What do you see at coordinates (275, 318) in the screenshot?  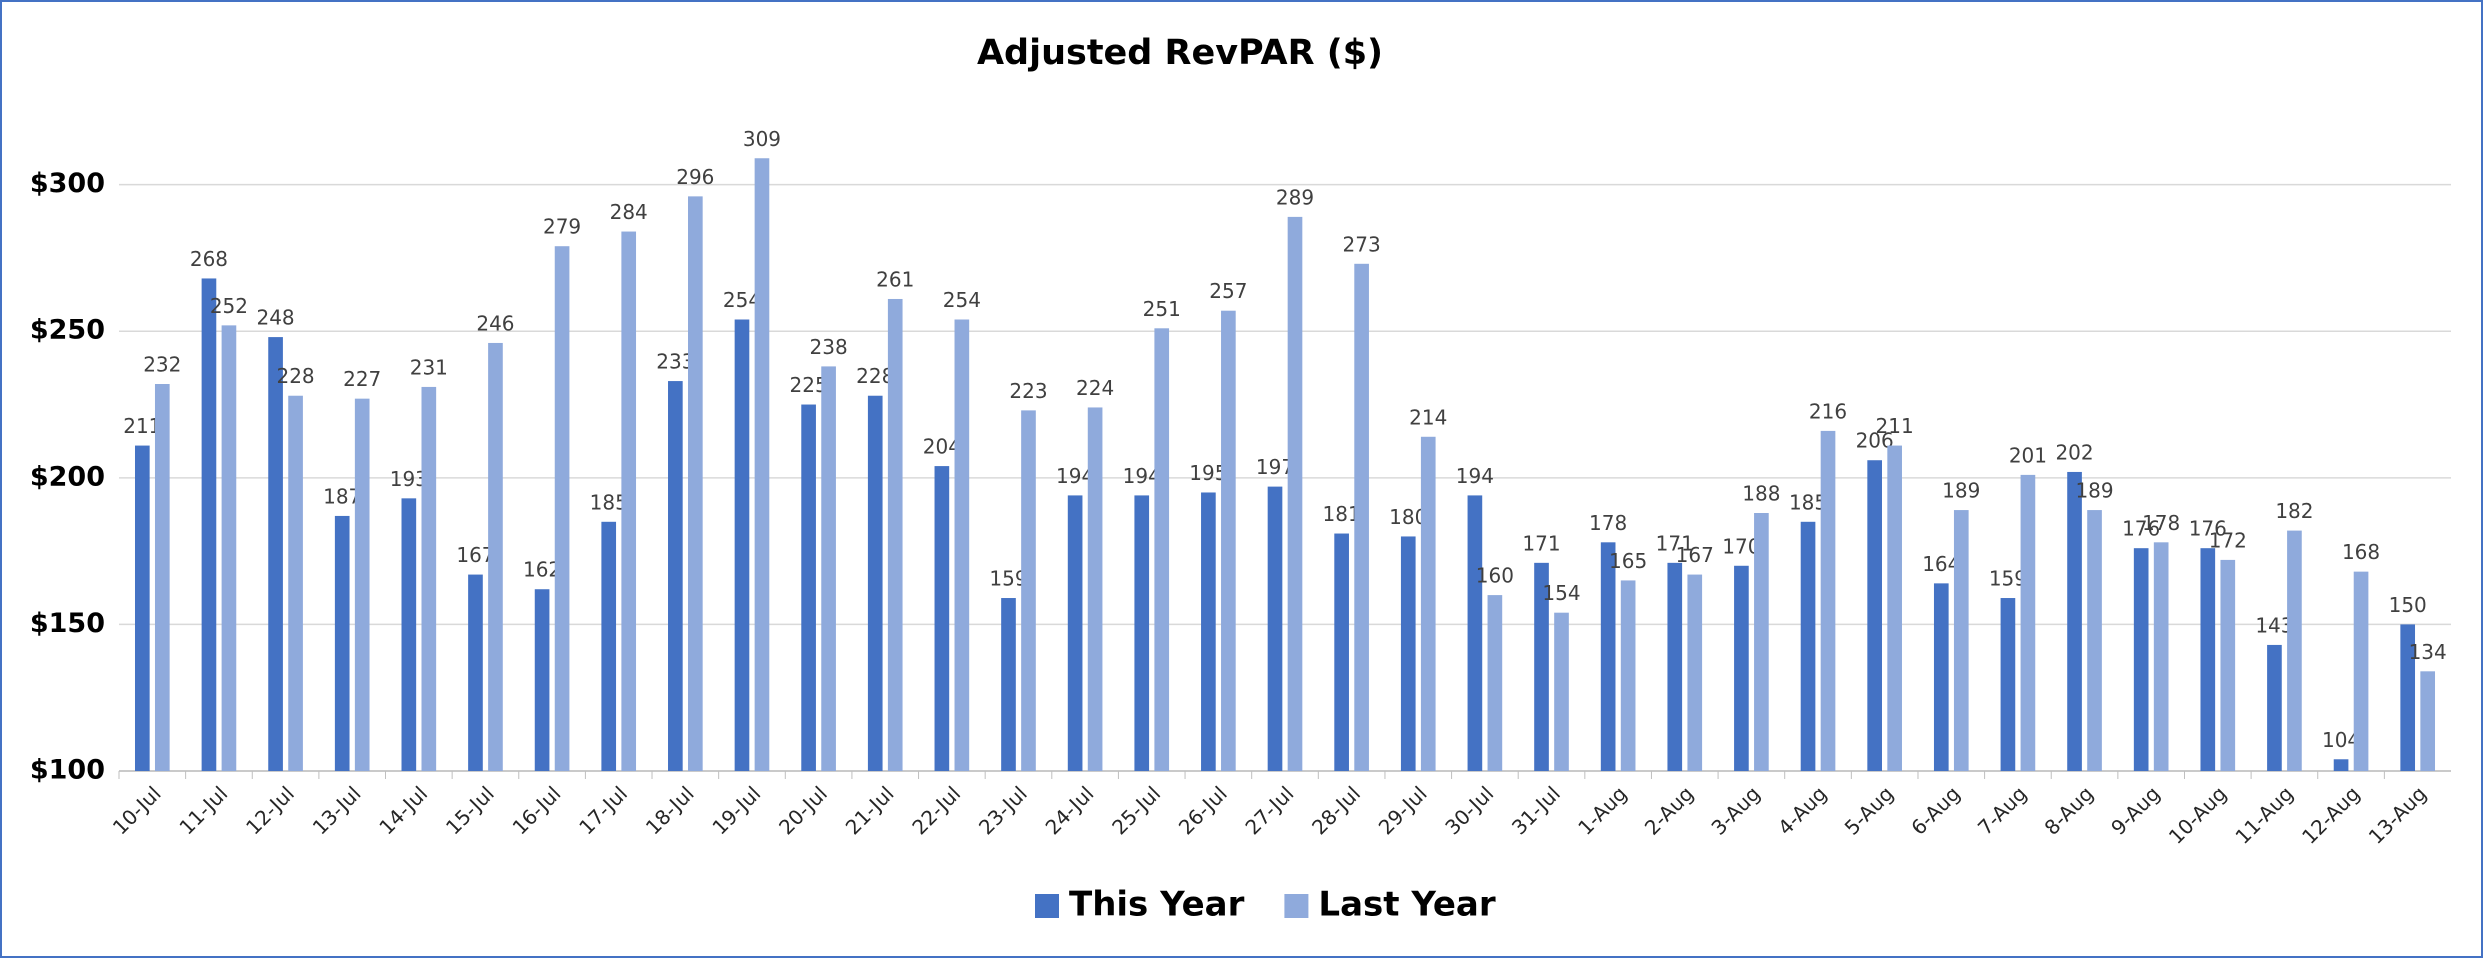 I see `value-label: 248` at bounding box center [275, 318].